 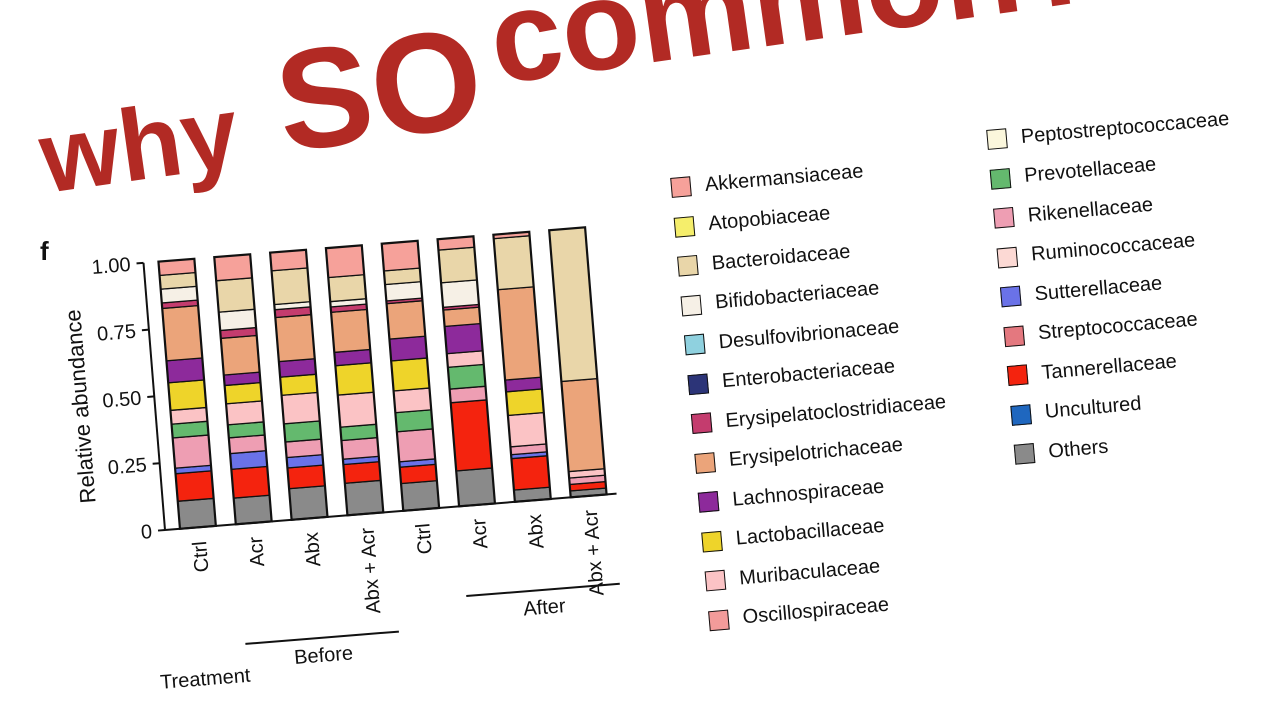 What do you see at coordinates (127, 466) in the screenshot?
I see `y-tick-label: 0.25` at bounding box center [127, 466].